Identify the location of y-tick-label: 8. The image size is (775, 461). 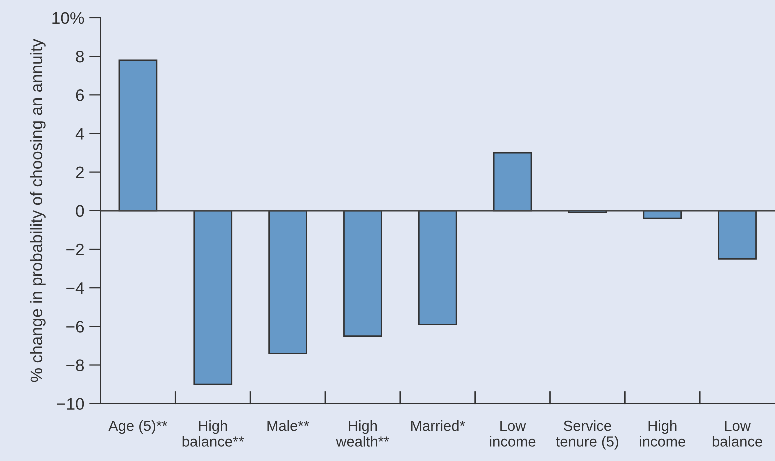
(80, 56).